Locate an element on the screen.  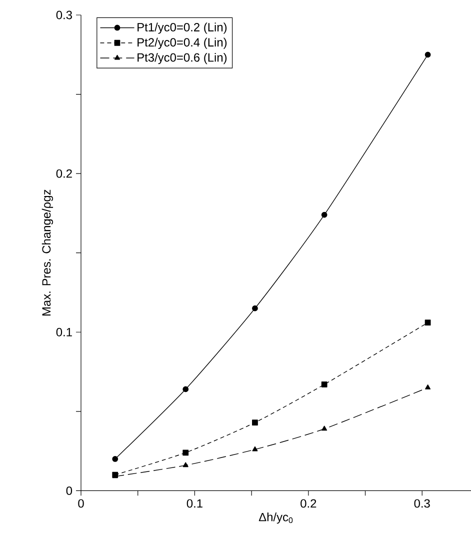
y-tick-label: 0.1 is located at coordinates (64, 332).